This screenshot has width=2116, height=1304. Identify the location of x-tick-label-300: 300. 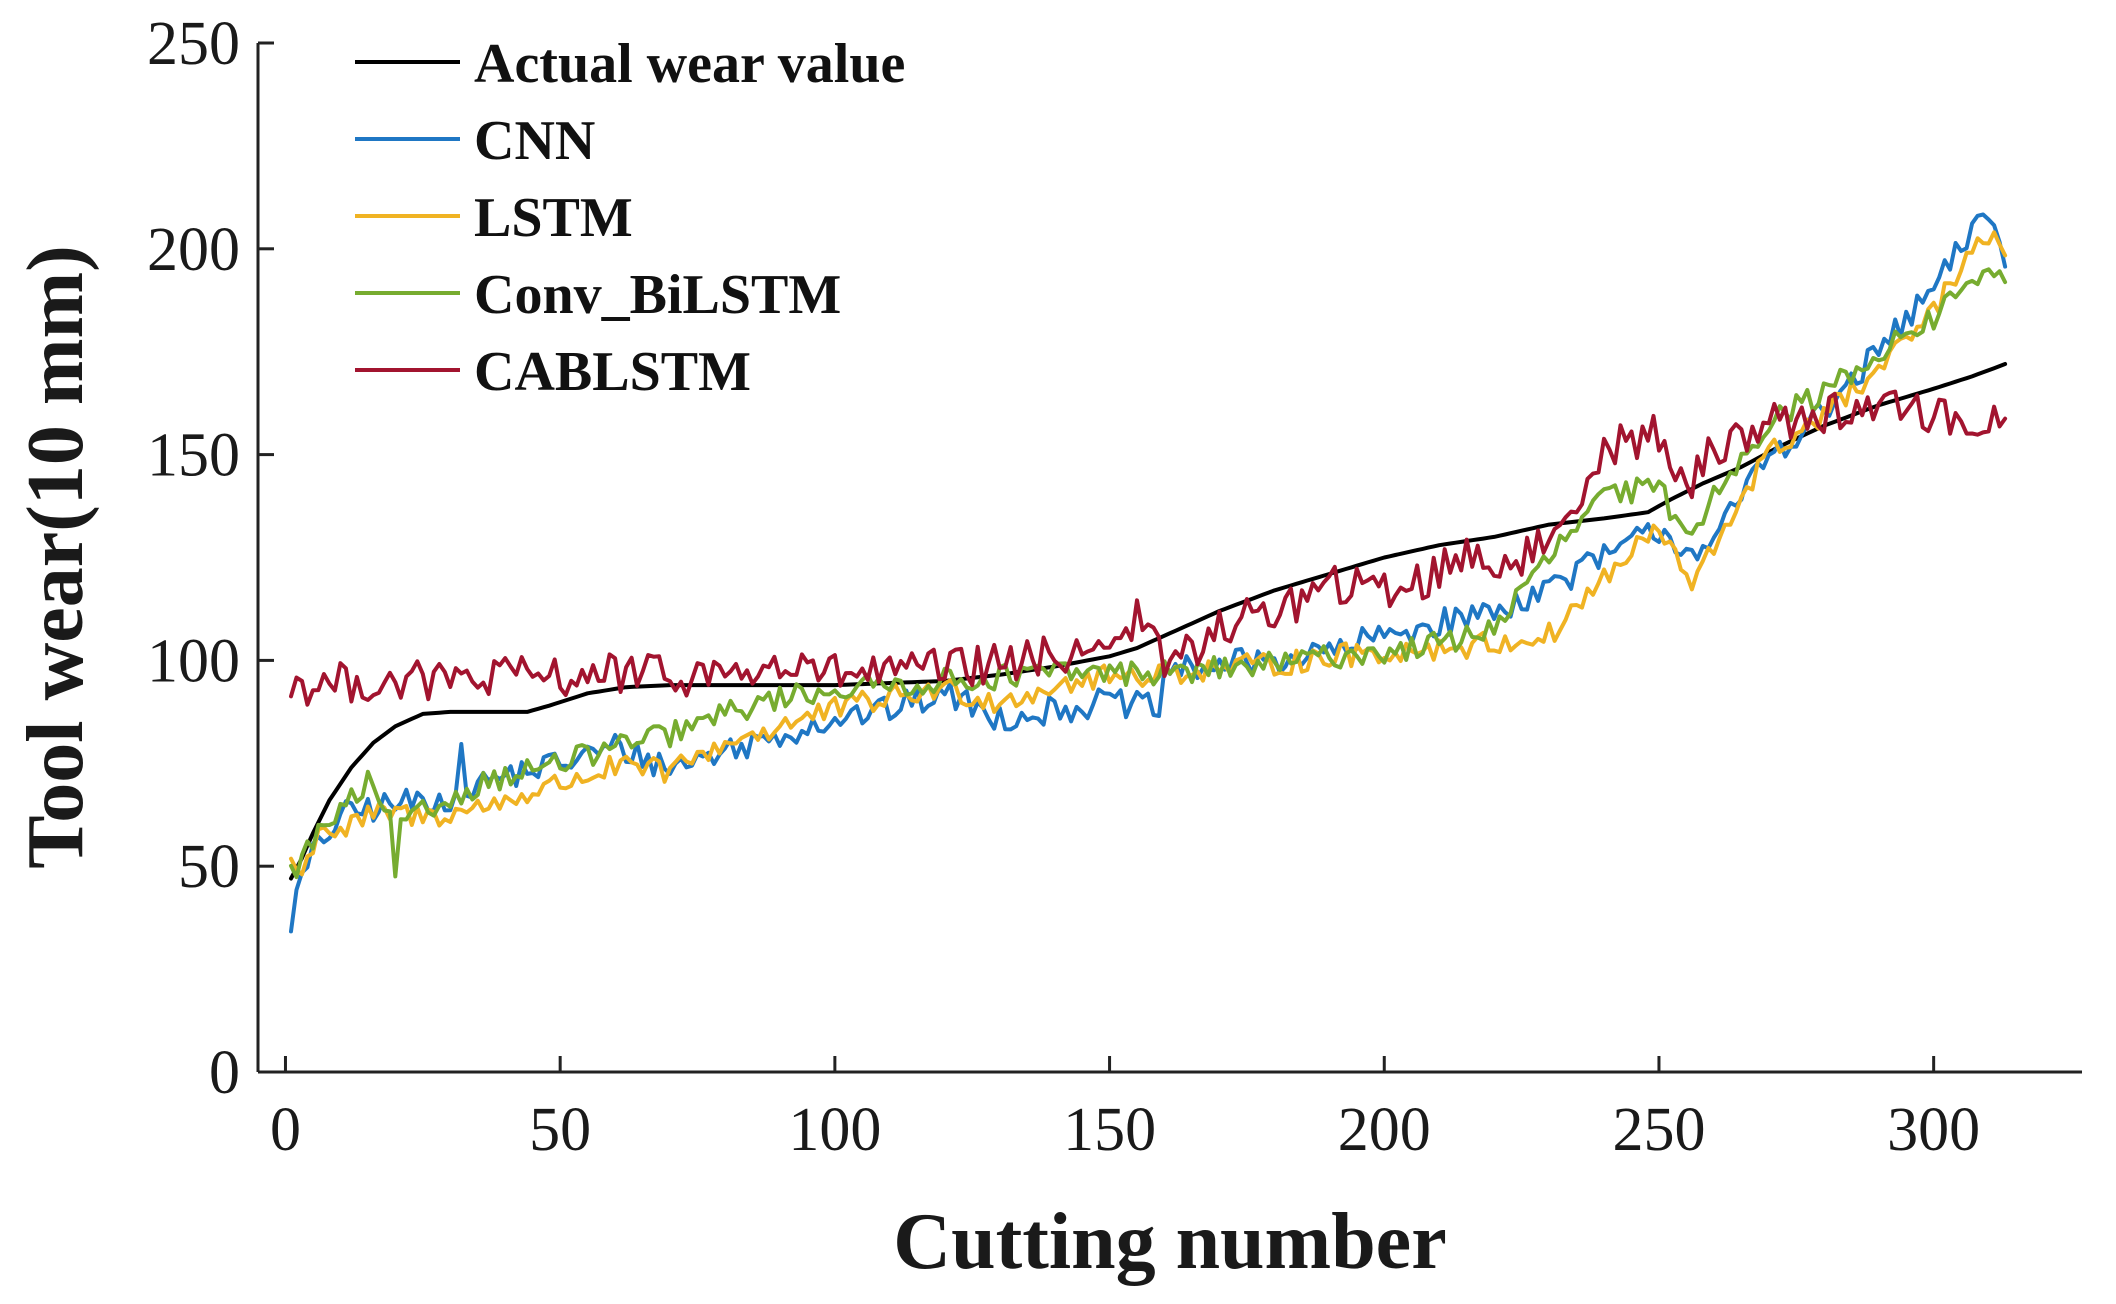
(1933, 1130).